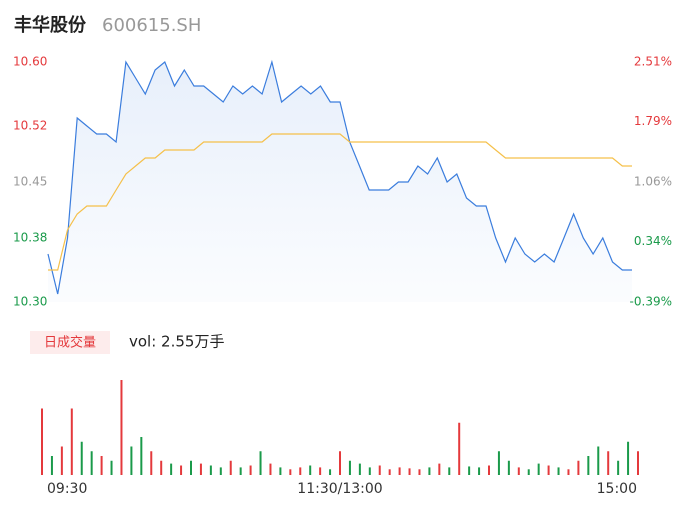 The width and height of the screenshot is (686, 528). Describe the element at coordinates (30, 126) in the screenshot. I see `y-tick-label: 10.52` at that location.